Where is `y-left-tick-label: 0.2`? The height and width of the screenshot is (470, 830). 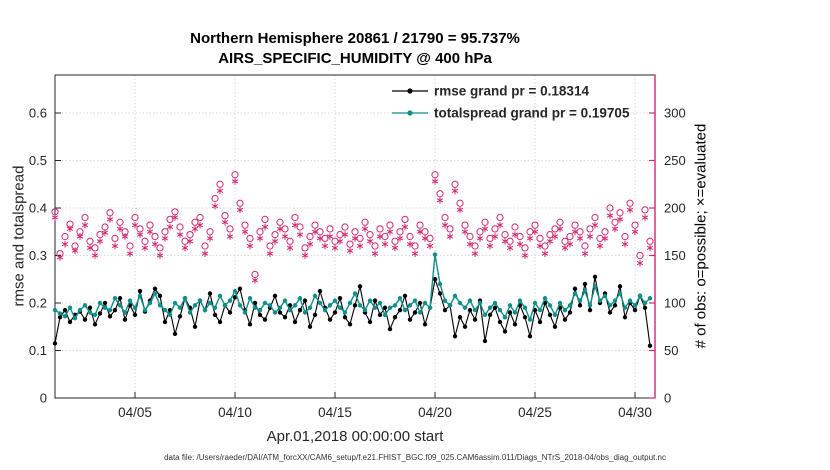 y-left-tick-label: 0.2 is located at coordinates (38, 303).